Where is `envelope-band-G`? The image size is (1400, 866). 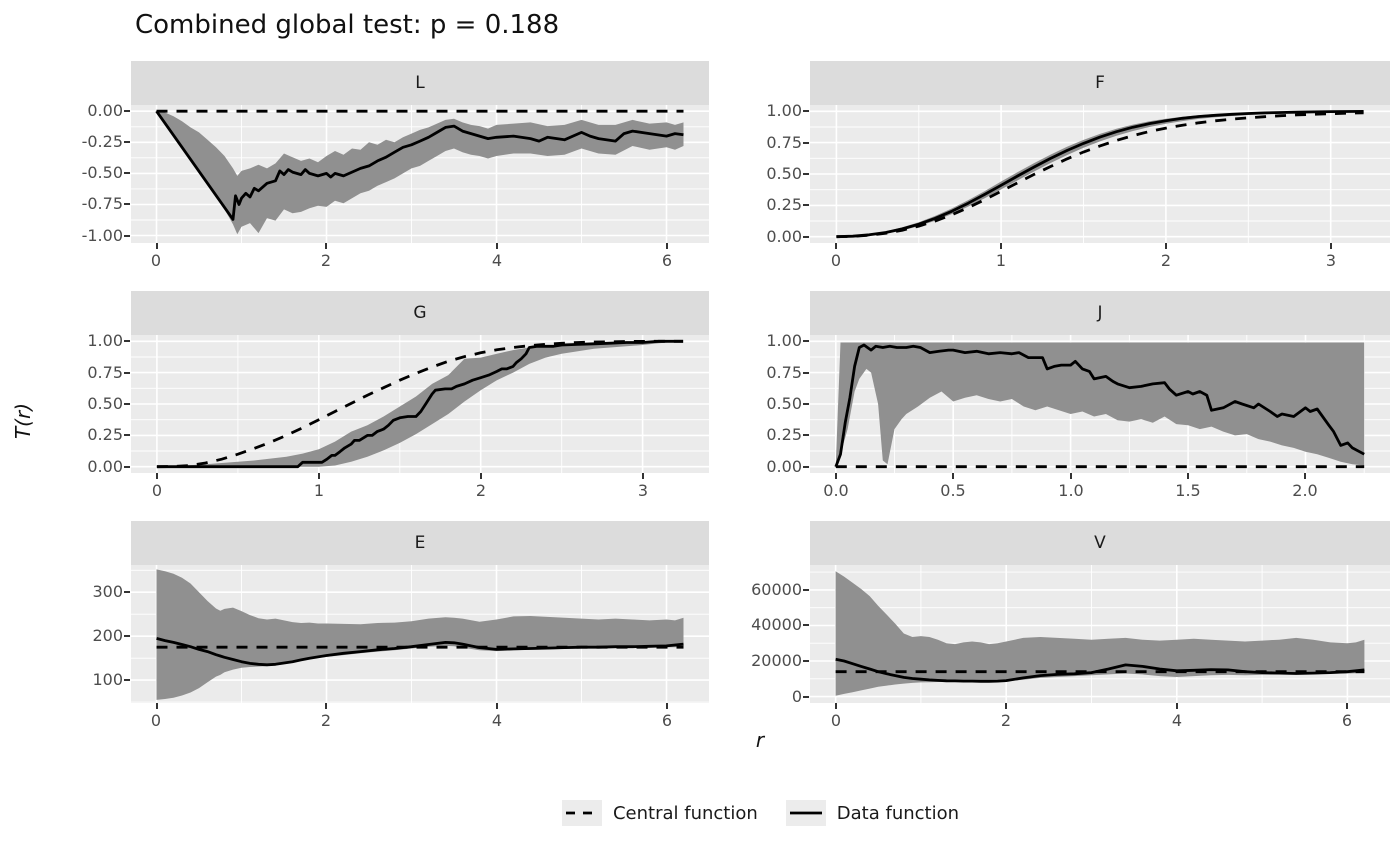
envelope-band-G is located at coordinates (420, 404).